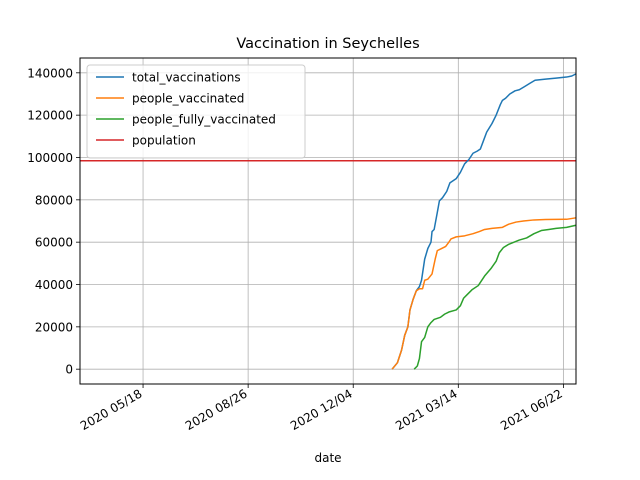 The image size is (640, 480). What do you see at coordinates (188, 99) in the screenshot?
I see `legend-label: people_vaccinated` at bounding box center [188, 99].